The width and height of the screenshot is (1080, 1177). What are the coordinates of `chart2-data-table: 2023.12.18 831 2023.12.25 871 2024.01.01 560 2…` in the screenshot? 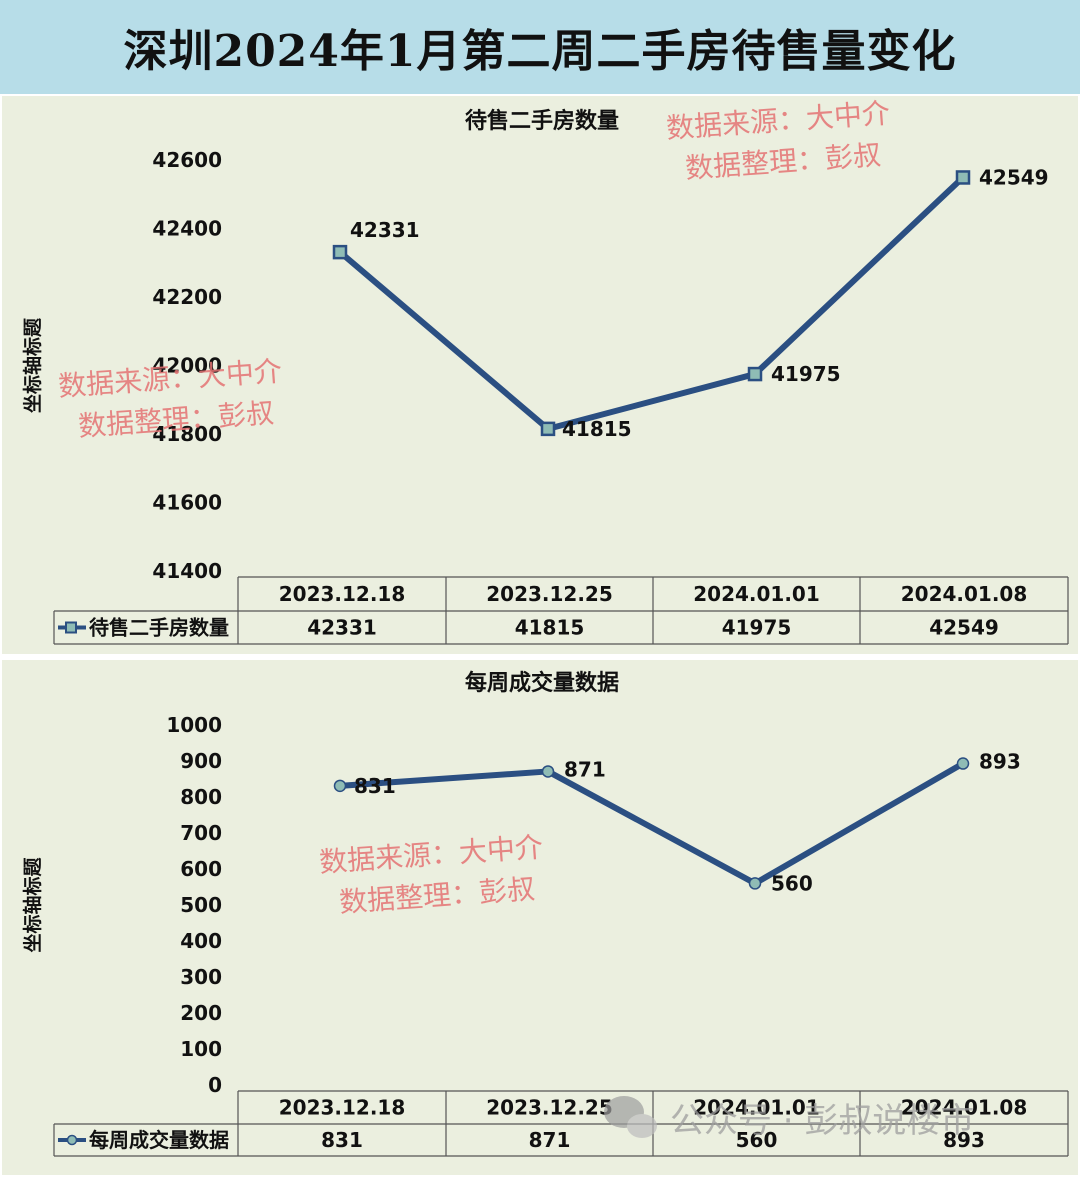 It's located at (561, 1123).